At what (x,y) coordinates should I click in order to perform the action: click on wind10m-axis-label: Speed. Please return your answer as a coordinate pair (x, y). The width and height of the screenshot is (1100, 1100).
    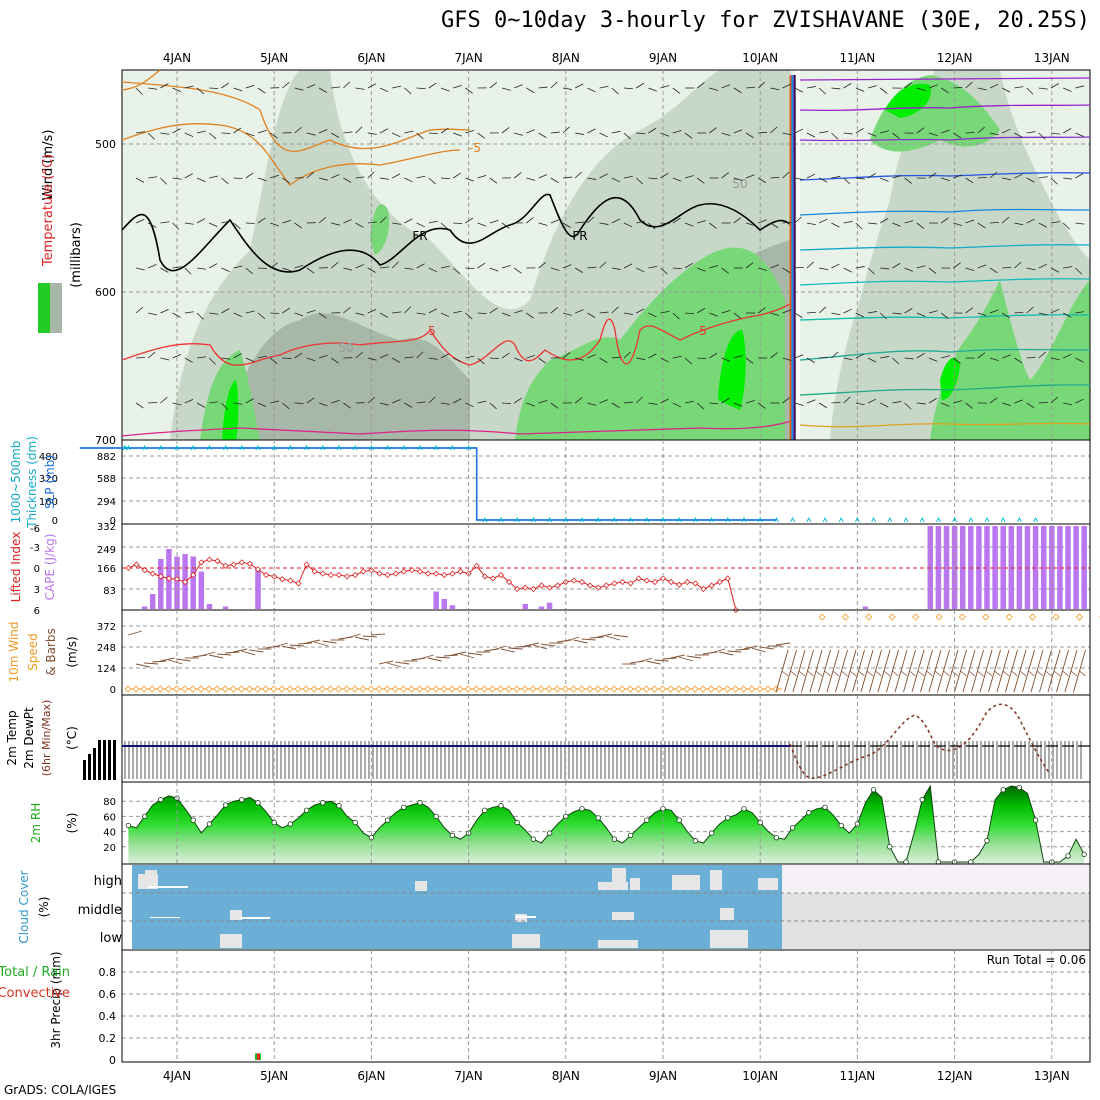
    Looking at the image, I should click on (33, 652).